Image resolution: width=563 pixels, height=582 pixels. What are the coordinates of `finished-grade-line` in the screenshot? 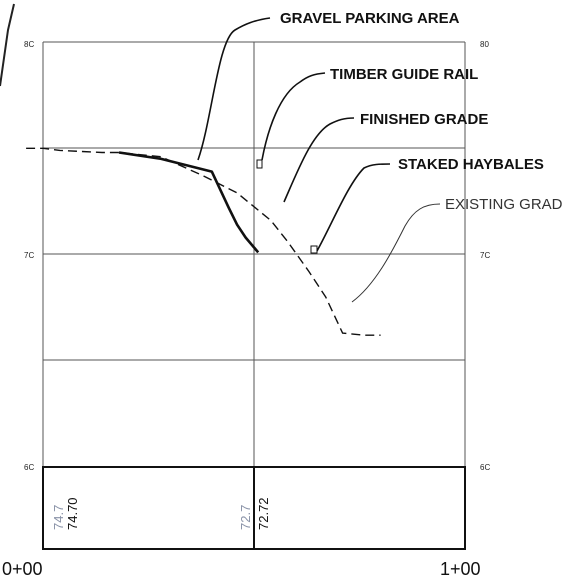 It's located at (189, 202).